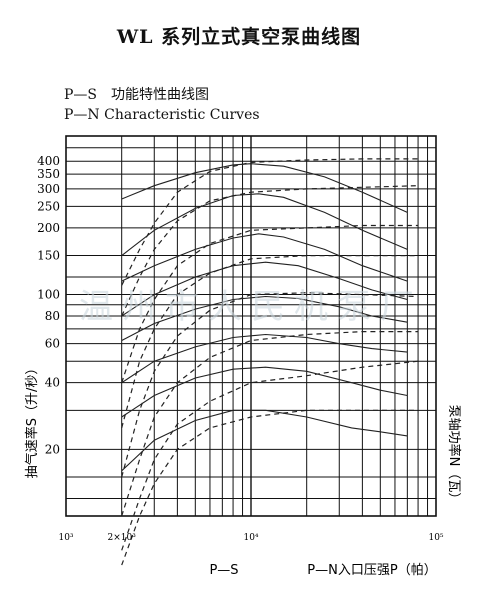 This screenshot has height=594, width=478. Describe the element at coordinates (48, 228) in the screenshot. I see `y-tick-label: 200` at that location.